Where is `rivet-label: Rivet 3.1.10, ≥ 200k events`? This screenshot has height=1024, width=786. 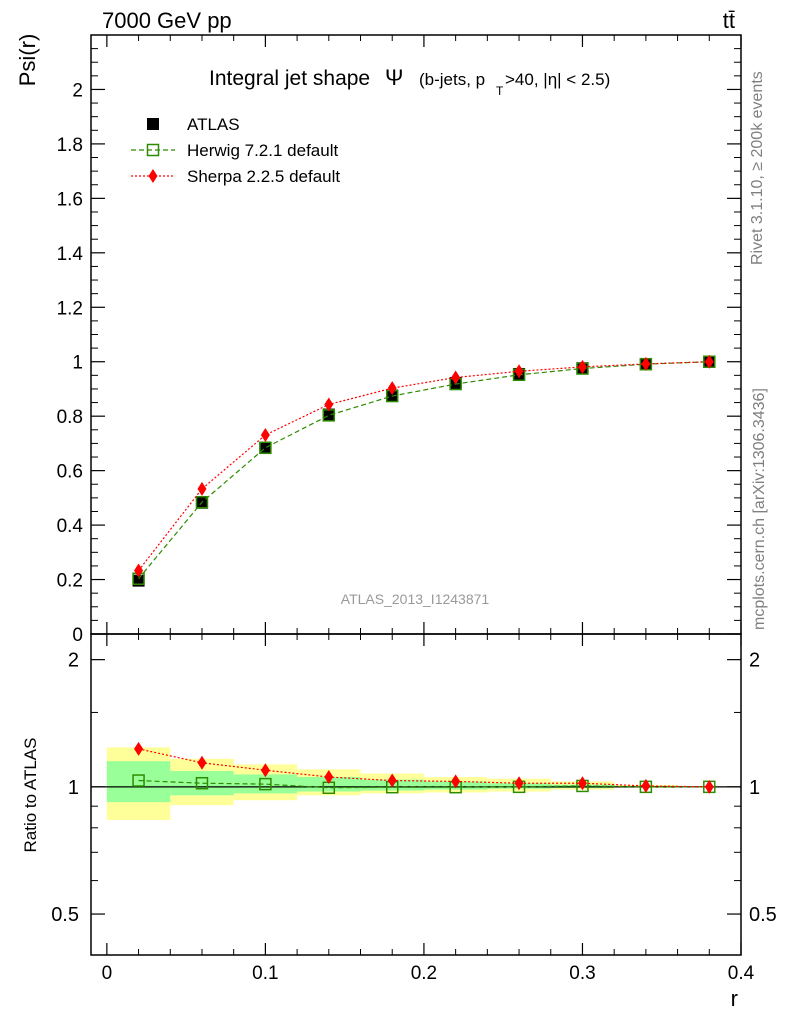
rivet-label: Rivet 3.1.10, ≥ 200k events is located at coordinates (757, 168).